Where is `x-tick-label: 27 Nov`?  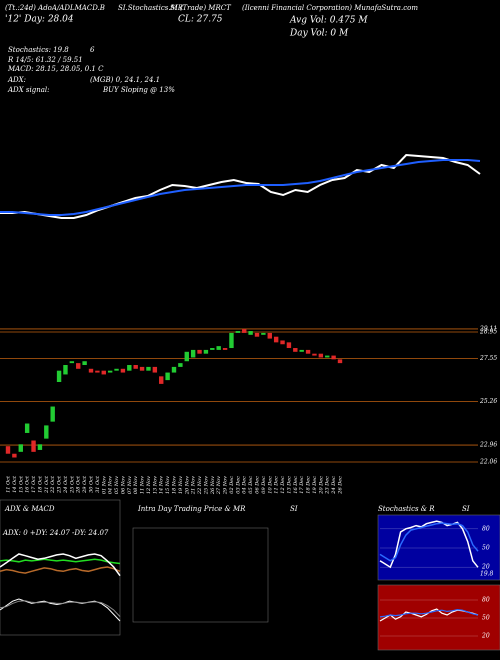
x-tick-label: 27 Nov is located at coordinates (219, 485).